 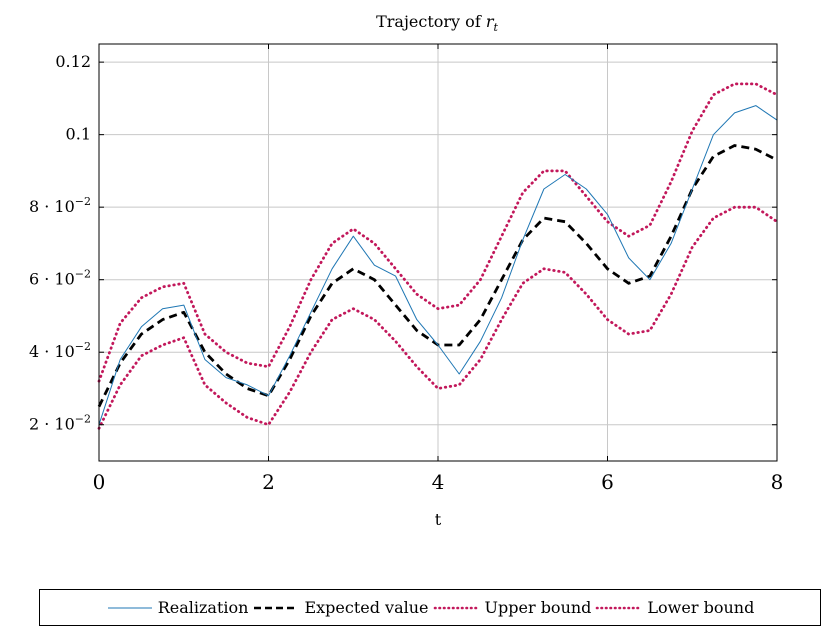 I want to click on y-tick-label: 2 · 10⁻², so click(x=60, y=423).